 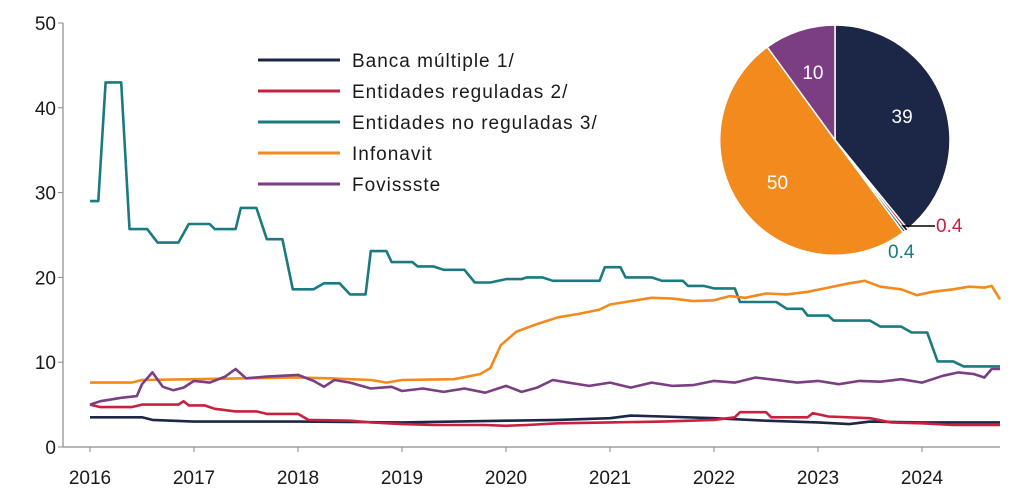 I want to click on pie-label-fovissste: 10, so click(x=812, y=73).